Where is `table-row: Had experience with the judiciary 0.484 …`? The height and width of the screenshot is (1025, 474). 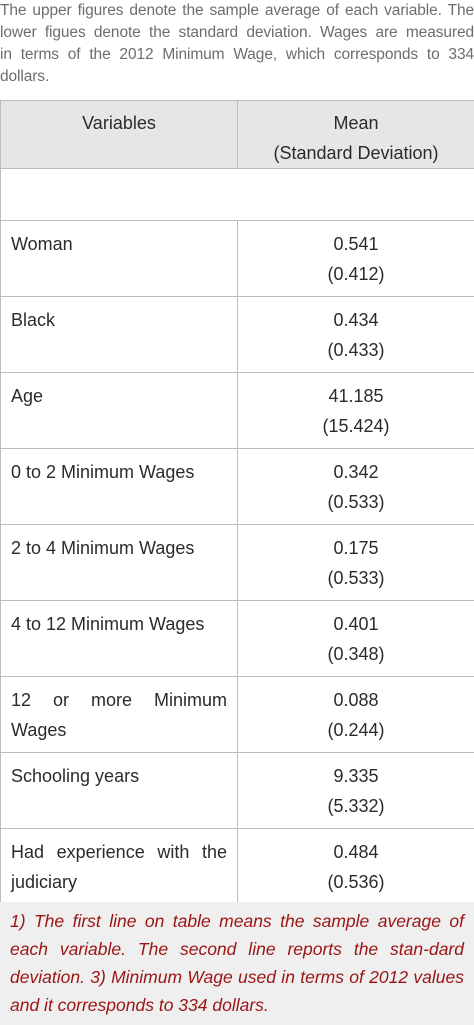
table-row: Had experience with the judiciary 0.484 … is located at coordinates (237, 866).